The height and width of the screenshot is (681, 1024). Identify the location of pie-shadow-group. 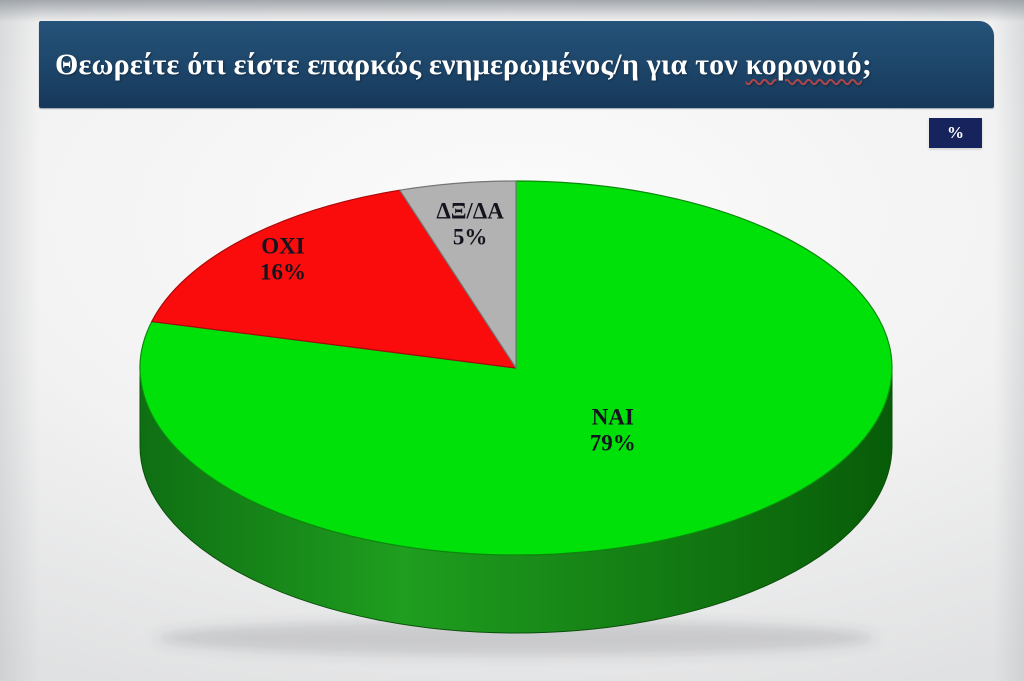
(516, 638).